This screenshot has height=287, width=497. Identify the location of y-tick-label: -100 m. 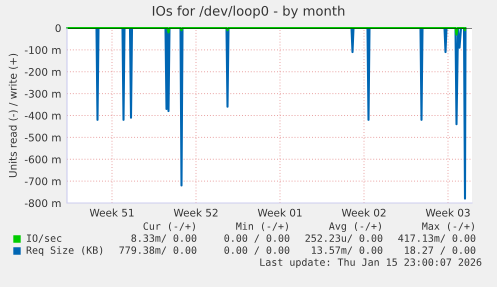
(42, 50).